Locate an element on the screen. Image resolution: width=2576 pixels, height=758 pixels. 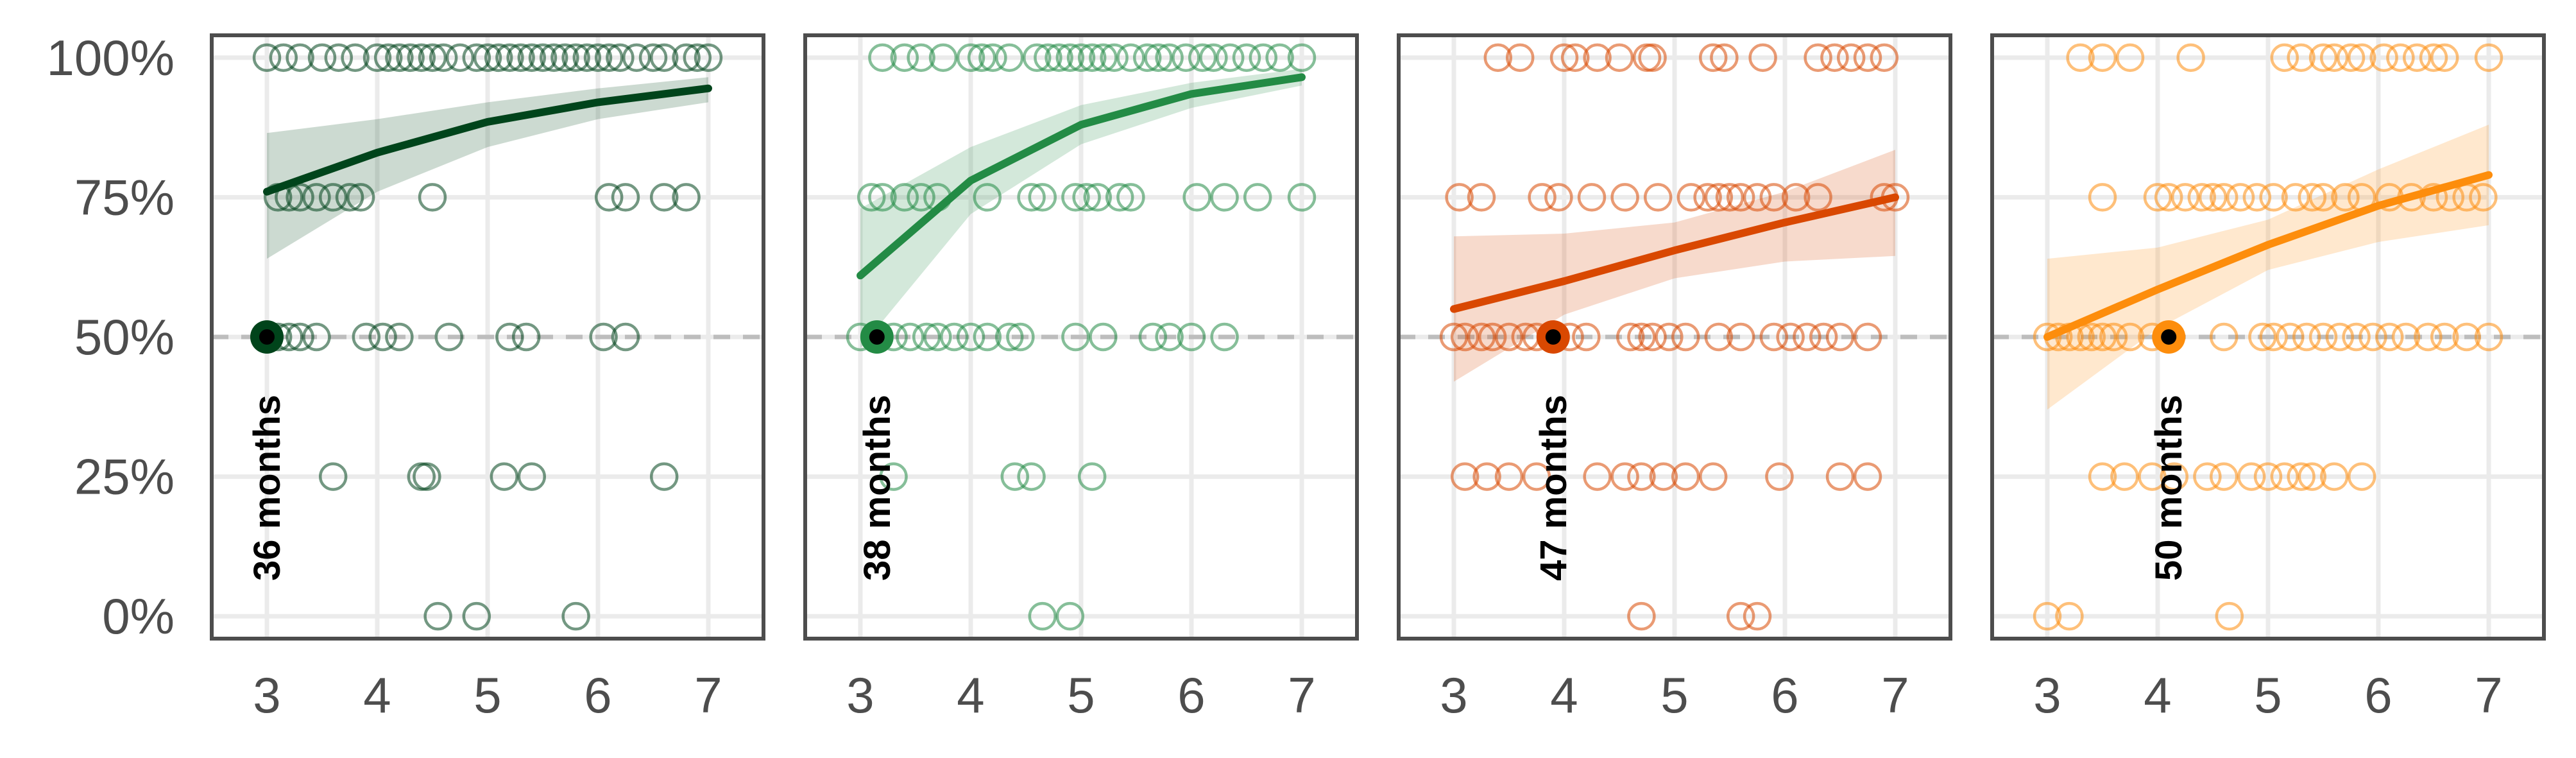
x-tick-label: 6 is located at coordinates (2378, 695).